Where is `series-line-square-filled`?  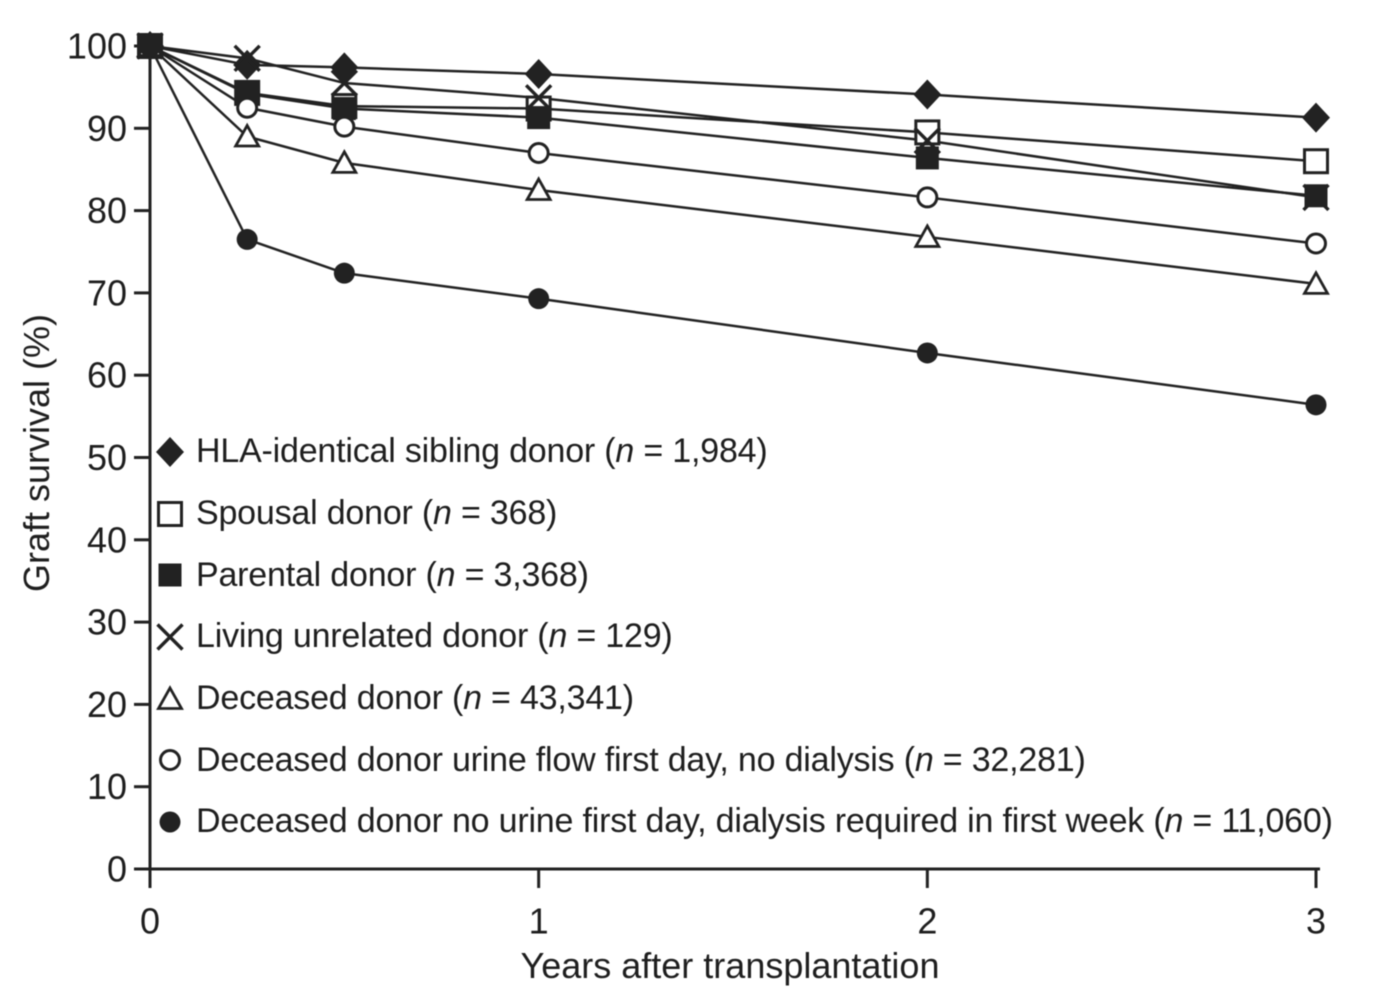
series-line-square-filled is located at coordinates (733, 121).